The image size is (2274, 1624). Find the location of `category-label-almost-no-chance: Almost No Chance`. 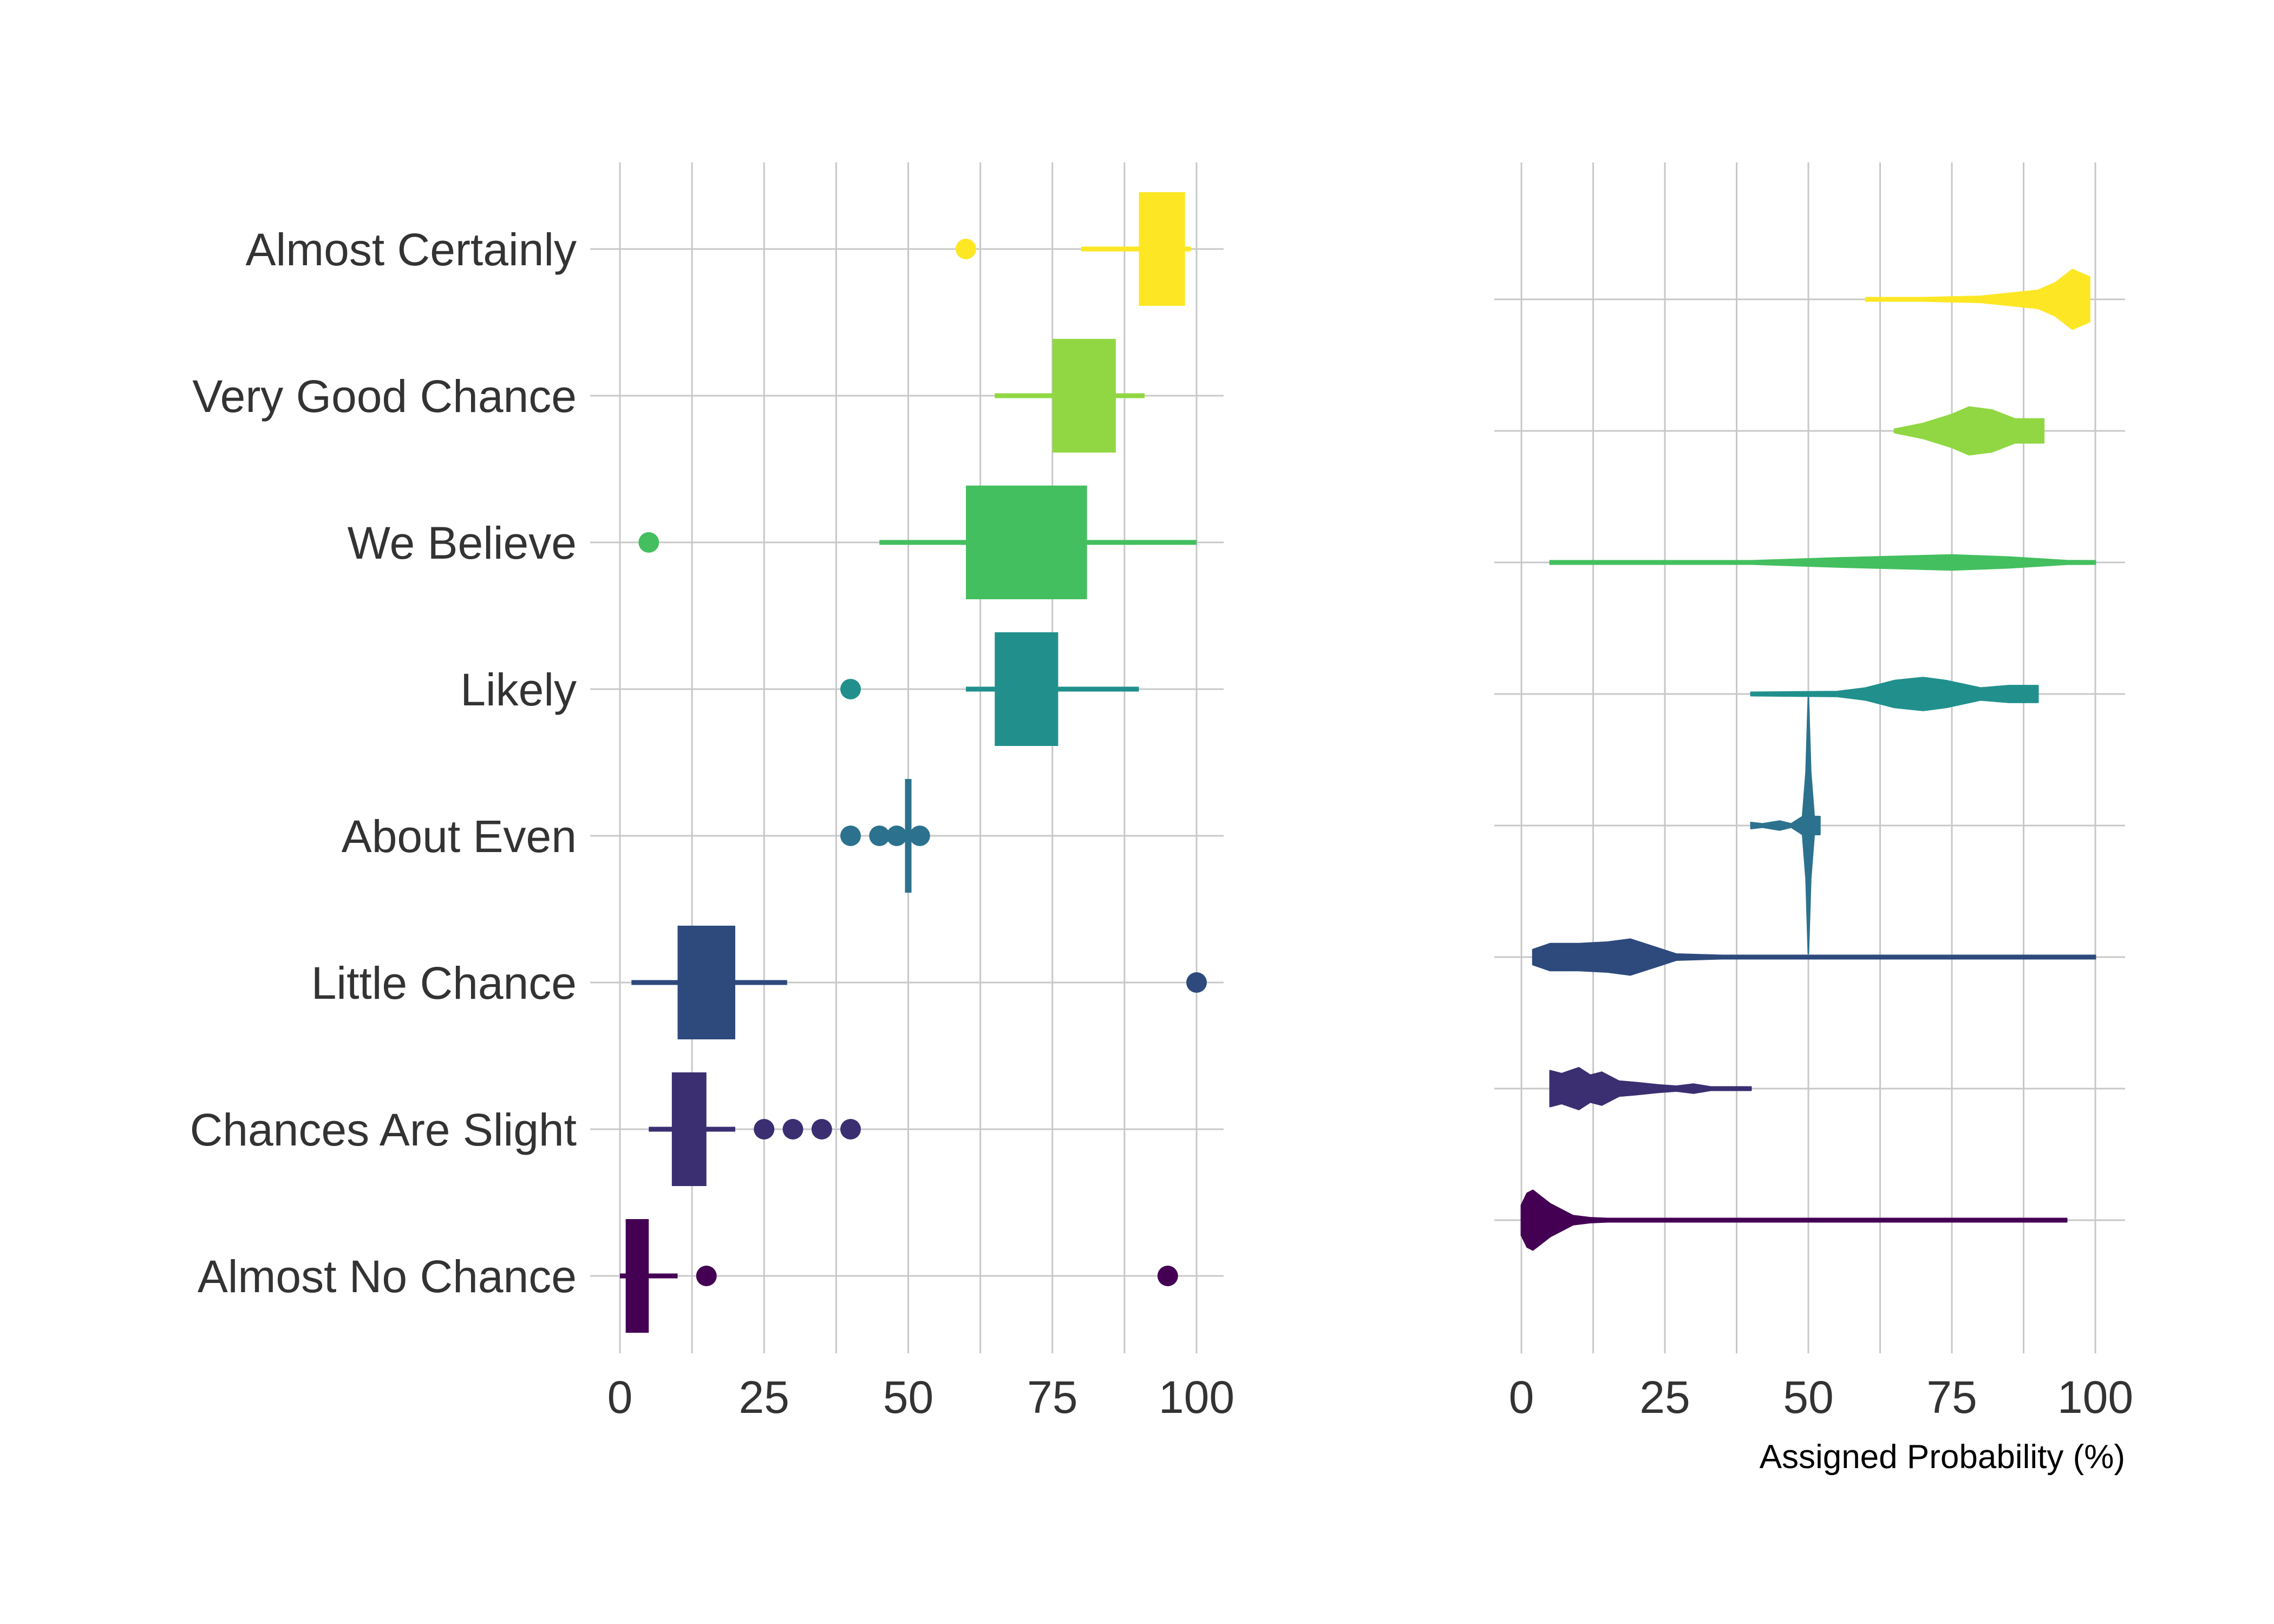

category-label-almost-no-chance: Almost No Chance is located at coordinates (388, 1276).